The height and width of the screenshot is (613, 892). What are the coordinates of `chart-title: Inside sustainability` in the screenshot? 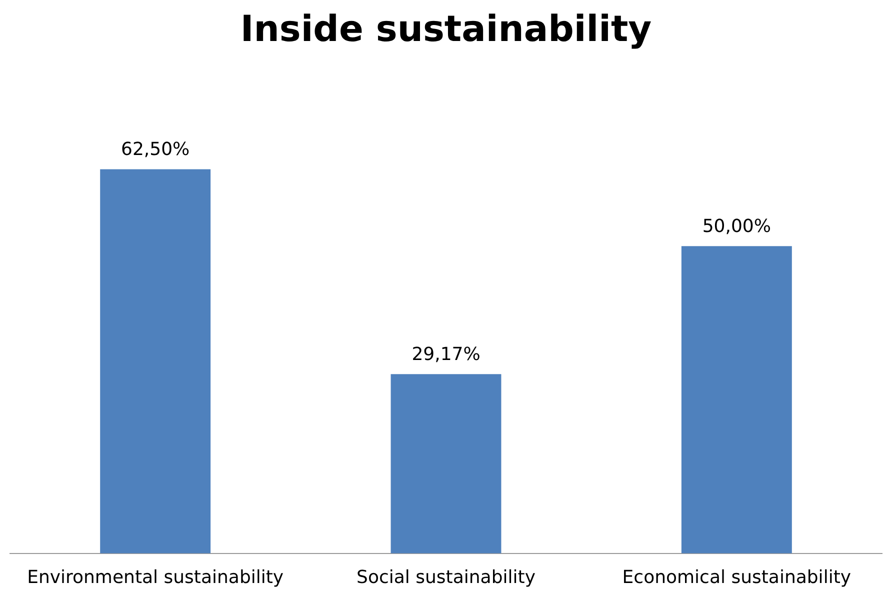 It's located at (446, 29).